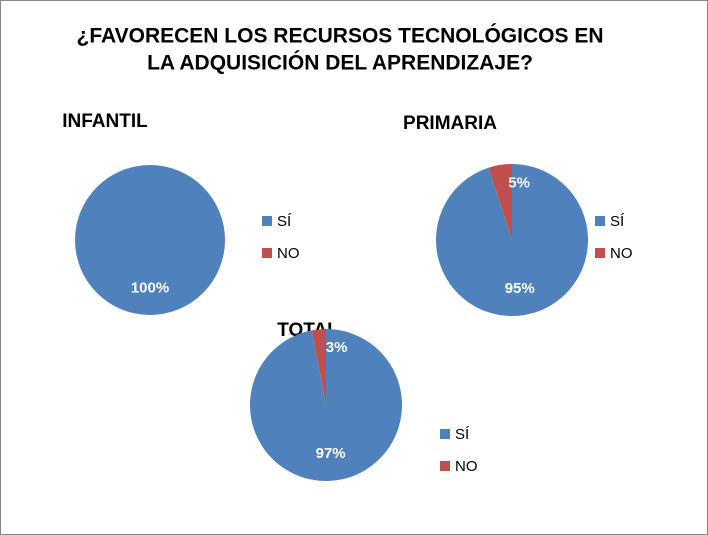  What do you see at coordinates (105, 121) in the screenshot?
I see `pie-title: INFANTIL` at bounding box center [105, 121].